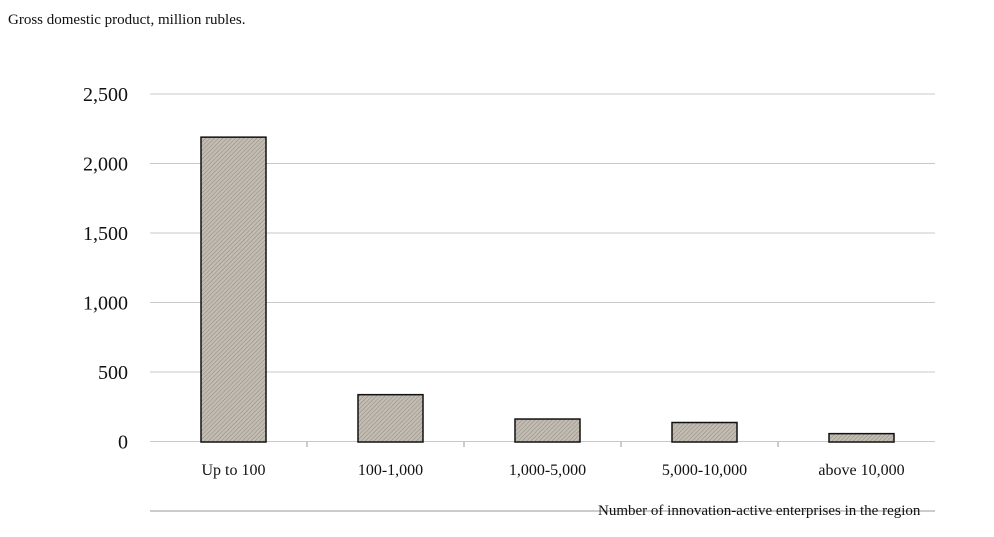 Image resolution: width=994 pixels, height=537 pixels. I want to click on y-axis-title: Gross domestic product, million rubles., so click(127, 20).